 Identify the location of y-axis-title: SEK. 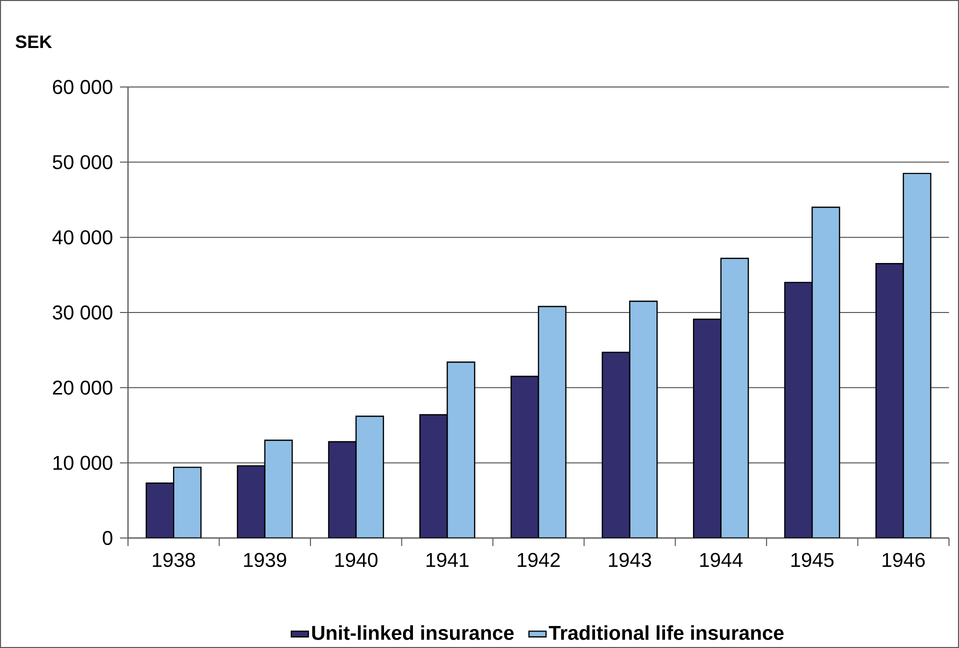
(34, 41).